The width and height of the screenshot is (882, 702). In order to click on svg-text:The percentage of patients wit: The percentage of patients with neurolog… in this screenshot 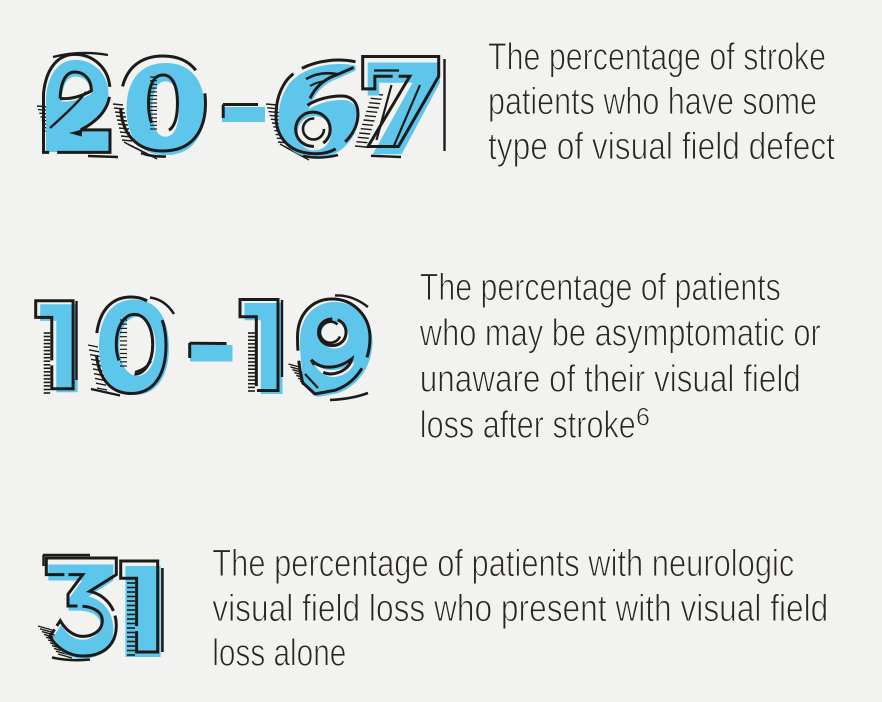, I will do `click(503, 564)`.